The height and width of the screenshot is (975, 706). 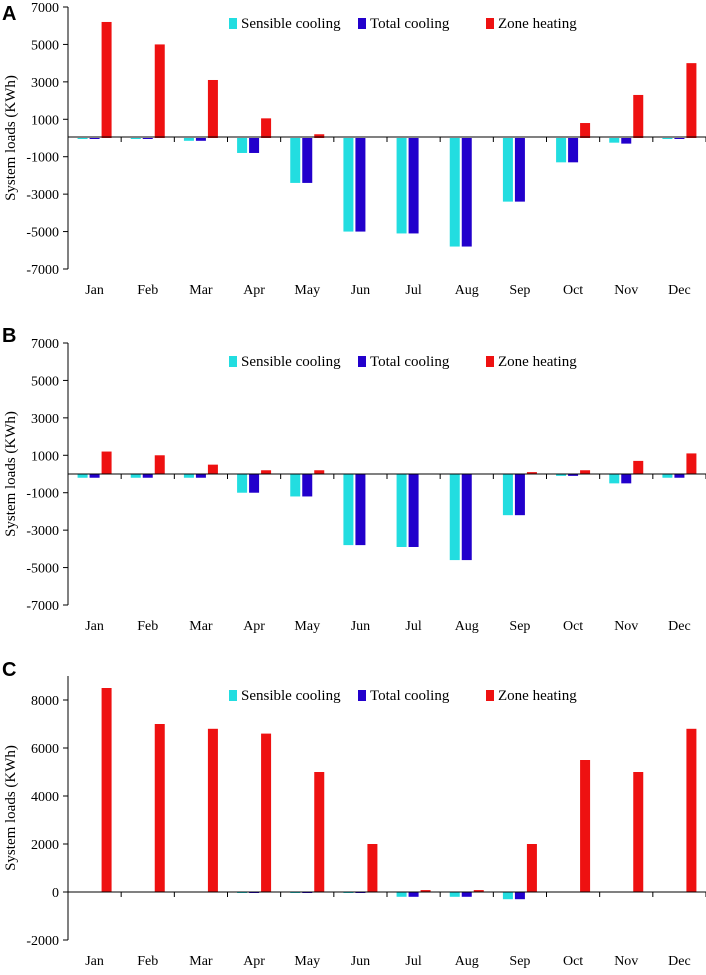 I want to click on bar-sensible-cooling-jan, so click(x=82, y=138).